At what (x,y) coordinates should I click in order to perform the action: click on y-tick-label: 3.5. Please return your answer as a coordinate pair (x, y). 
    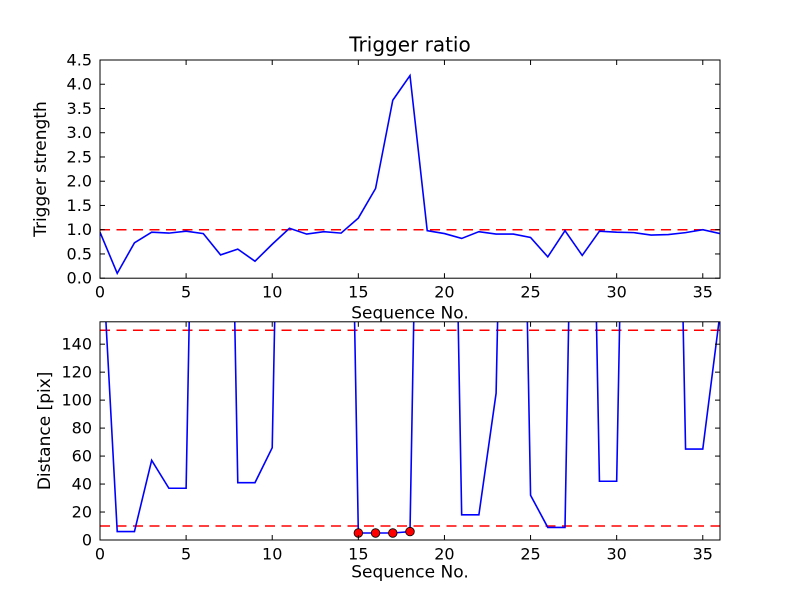
    Looking at the image, I should click on (79, 108).